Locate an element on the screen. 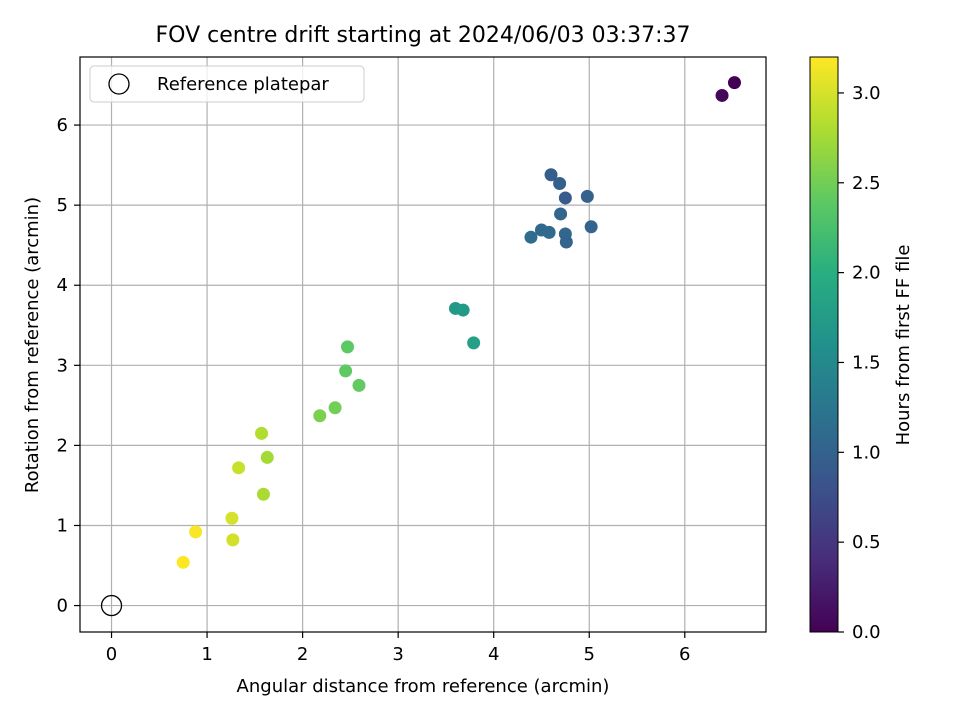 Image resolution: width=960 pixels, height=724 pixels. colorbar-tick-label: 1.0 is located at coordinates (866, 452).